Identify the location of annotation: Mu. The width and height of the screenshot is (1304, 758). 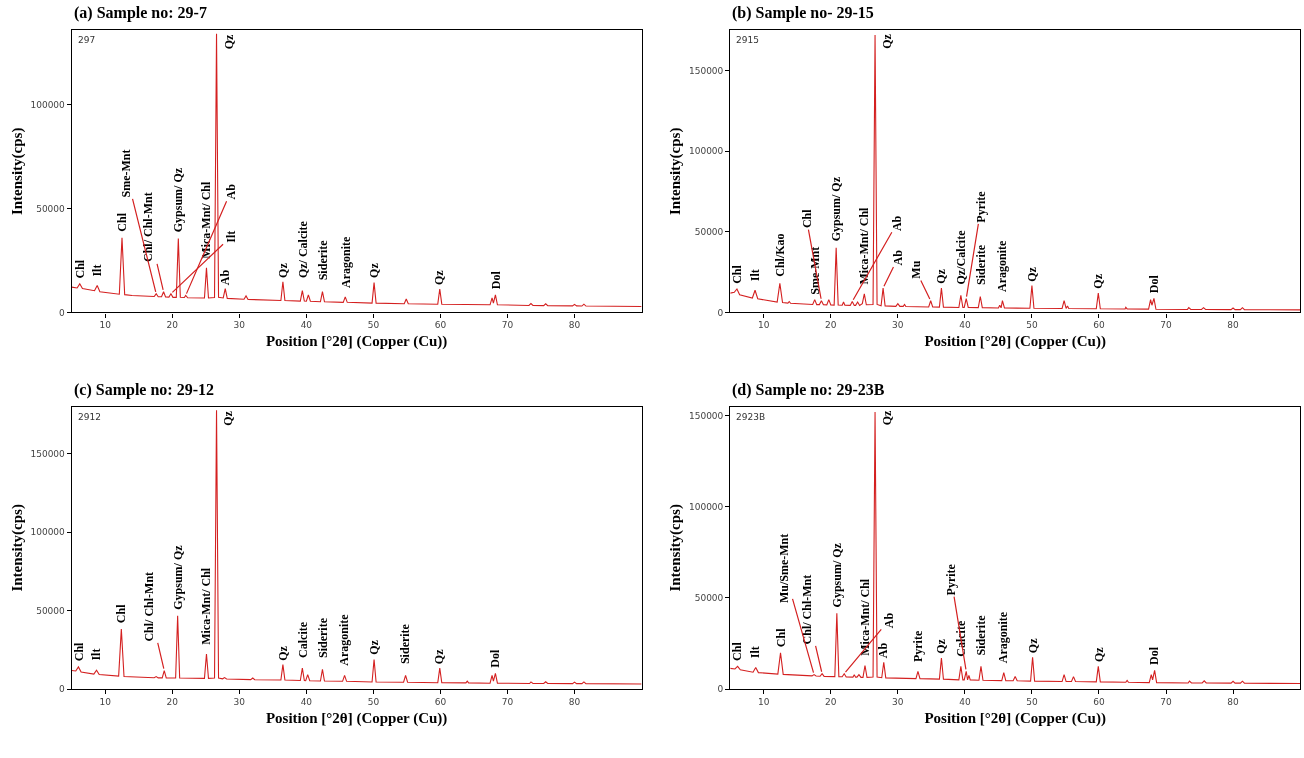
(915, 269).